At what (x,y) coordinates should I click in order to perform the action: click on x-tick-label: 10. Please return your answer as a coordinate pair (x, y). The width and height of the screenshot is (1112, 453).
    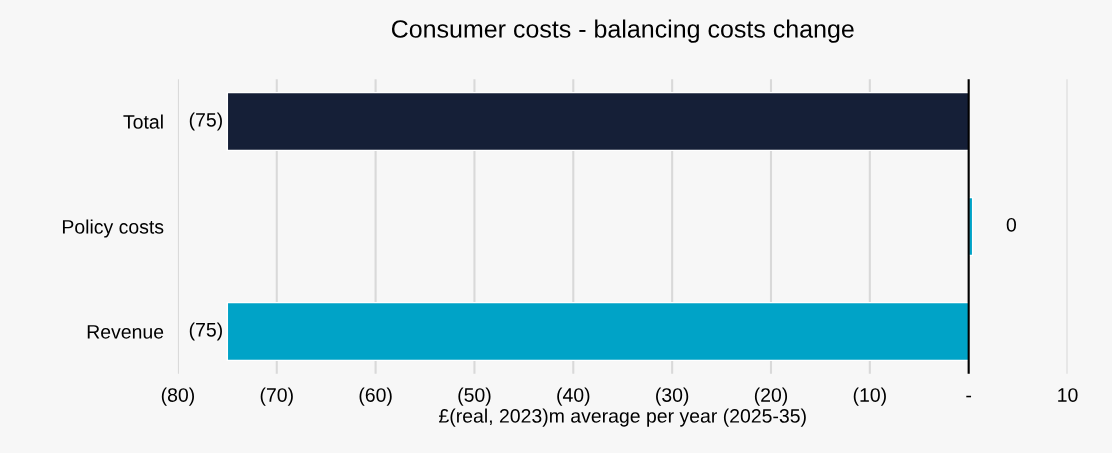
    Looking at the image, I should click on (1068, 395).